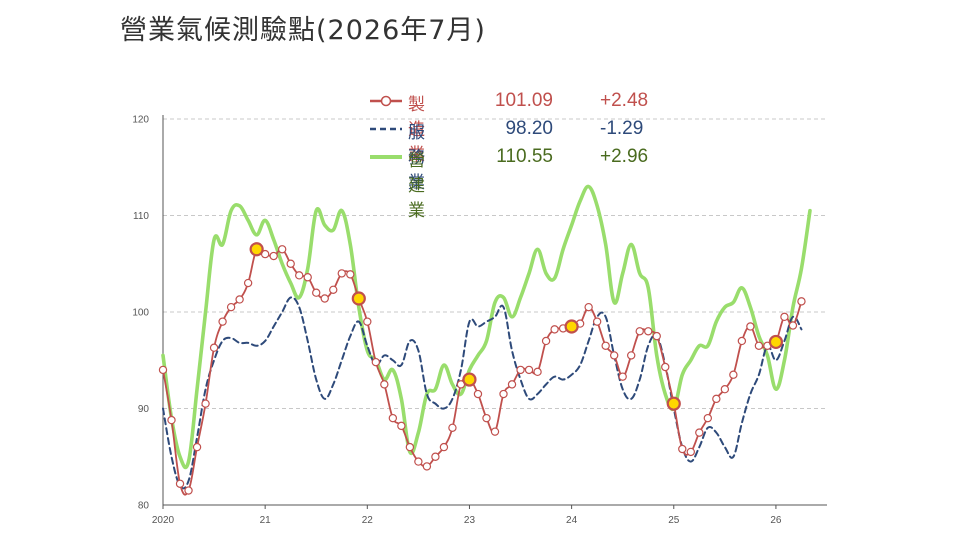 This screenshot has width=960, height=540. I want to click on legend-swatch-services, so click(386, 129).